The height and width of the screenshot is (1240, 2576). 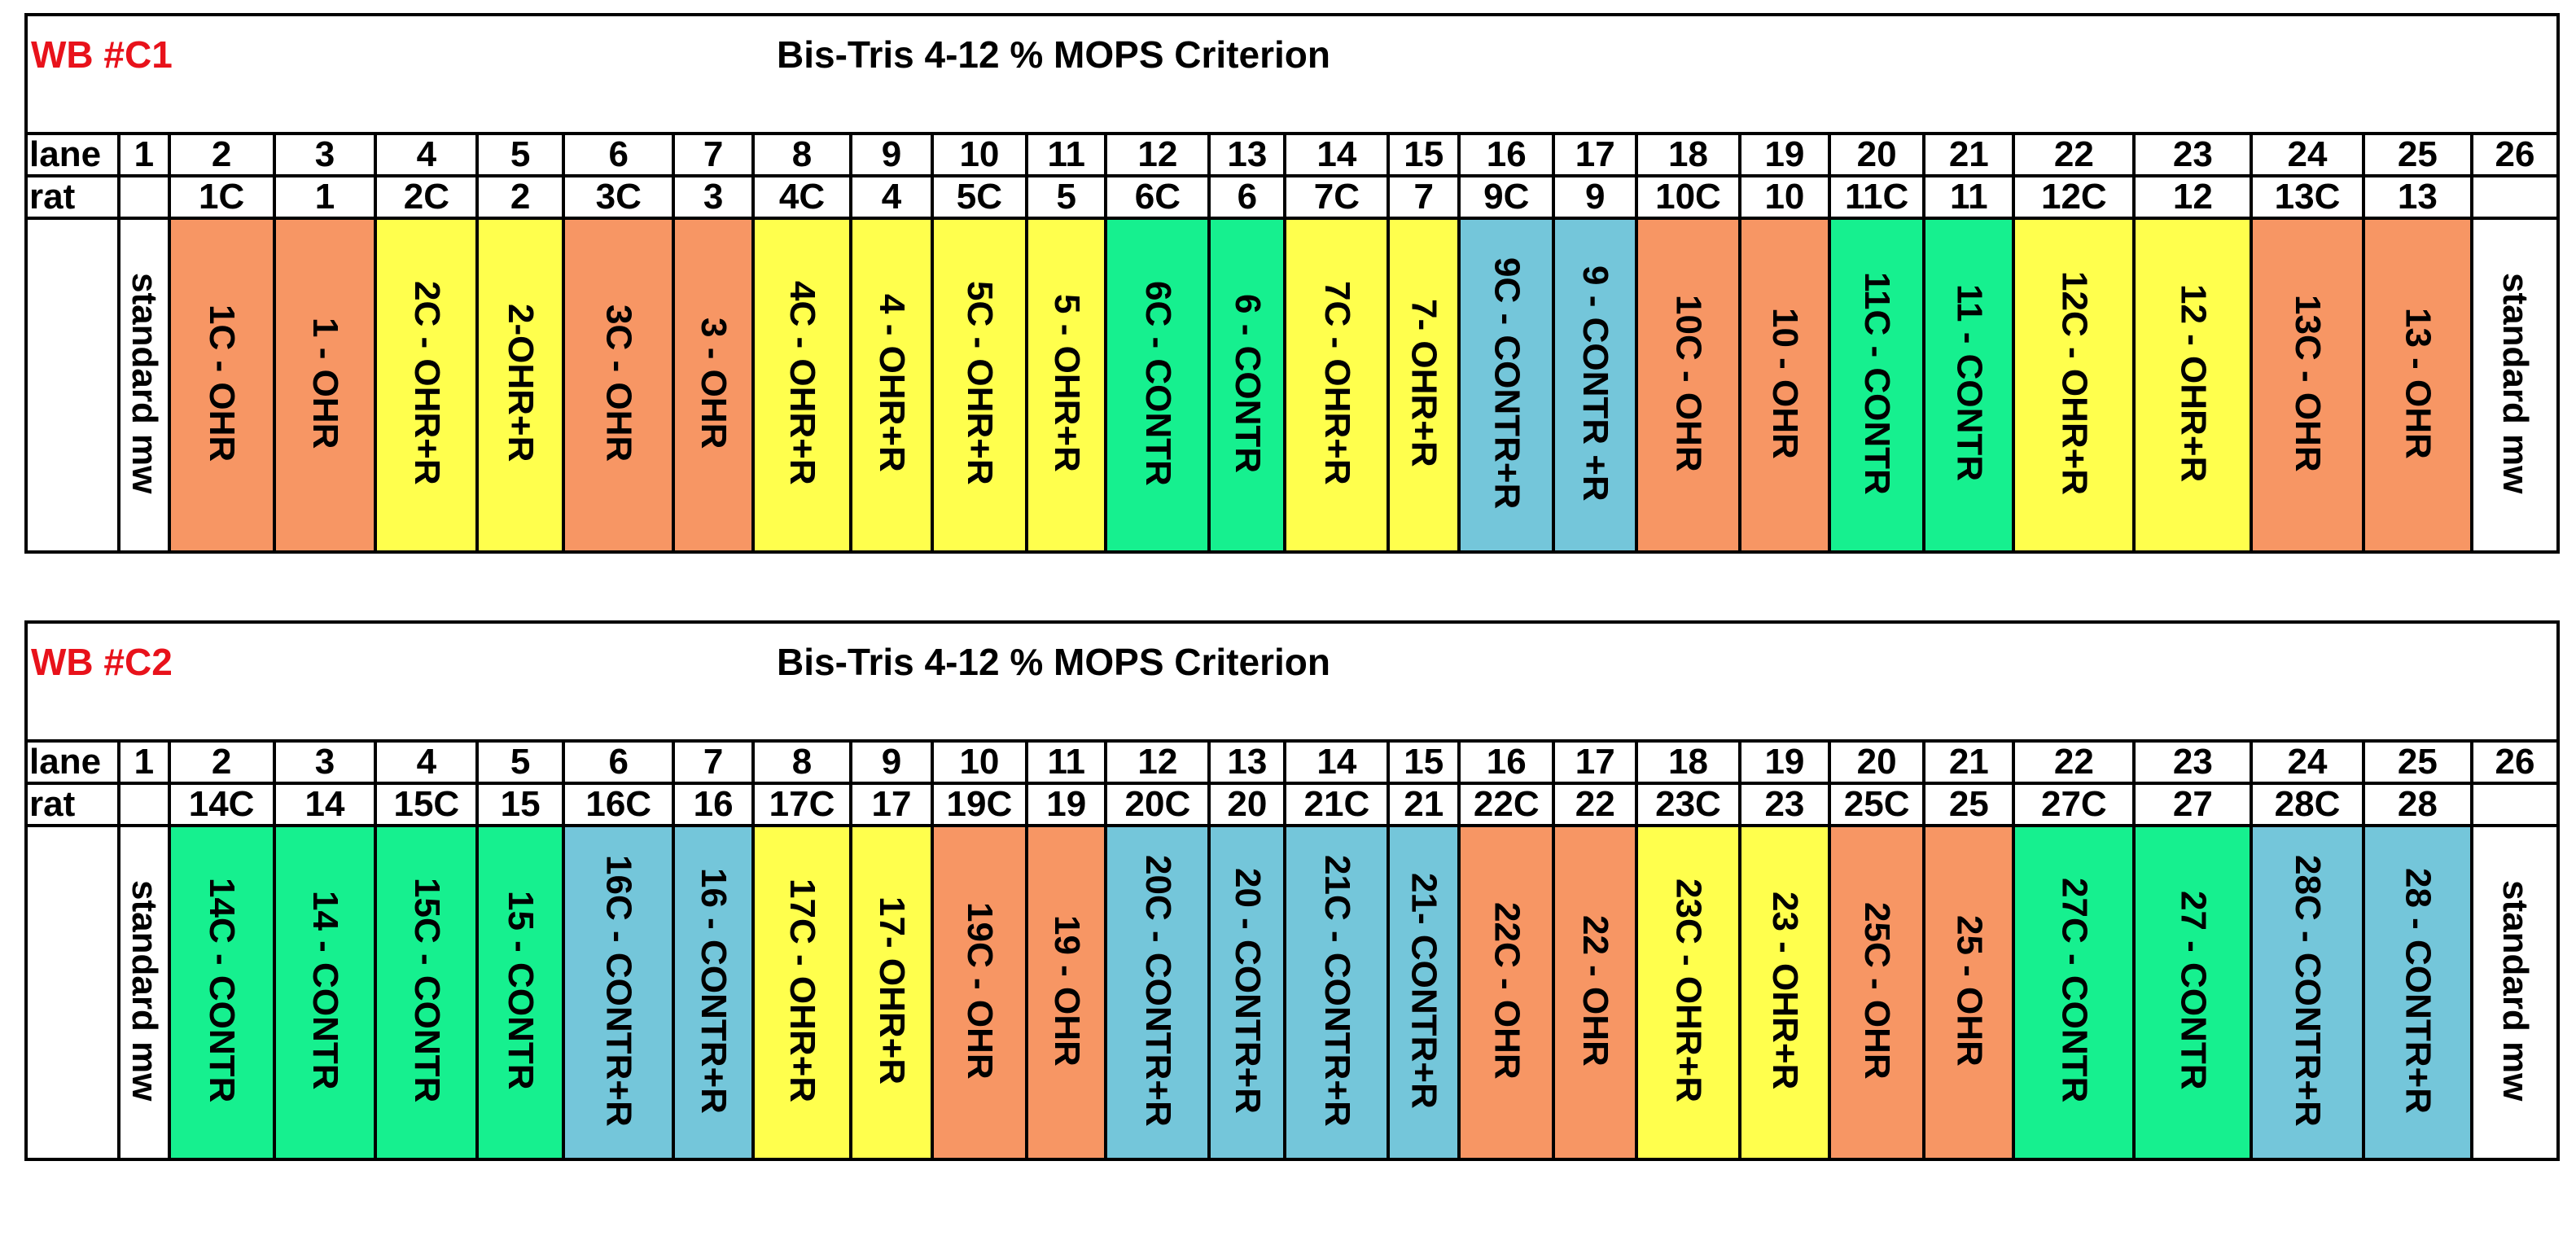 I want to click on rat-id-cell: 23, so click(x=1784, y=805).